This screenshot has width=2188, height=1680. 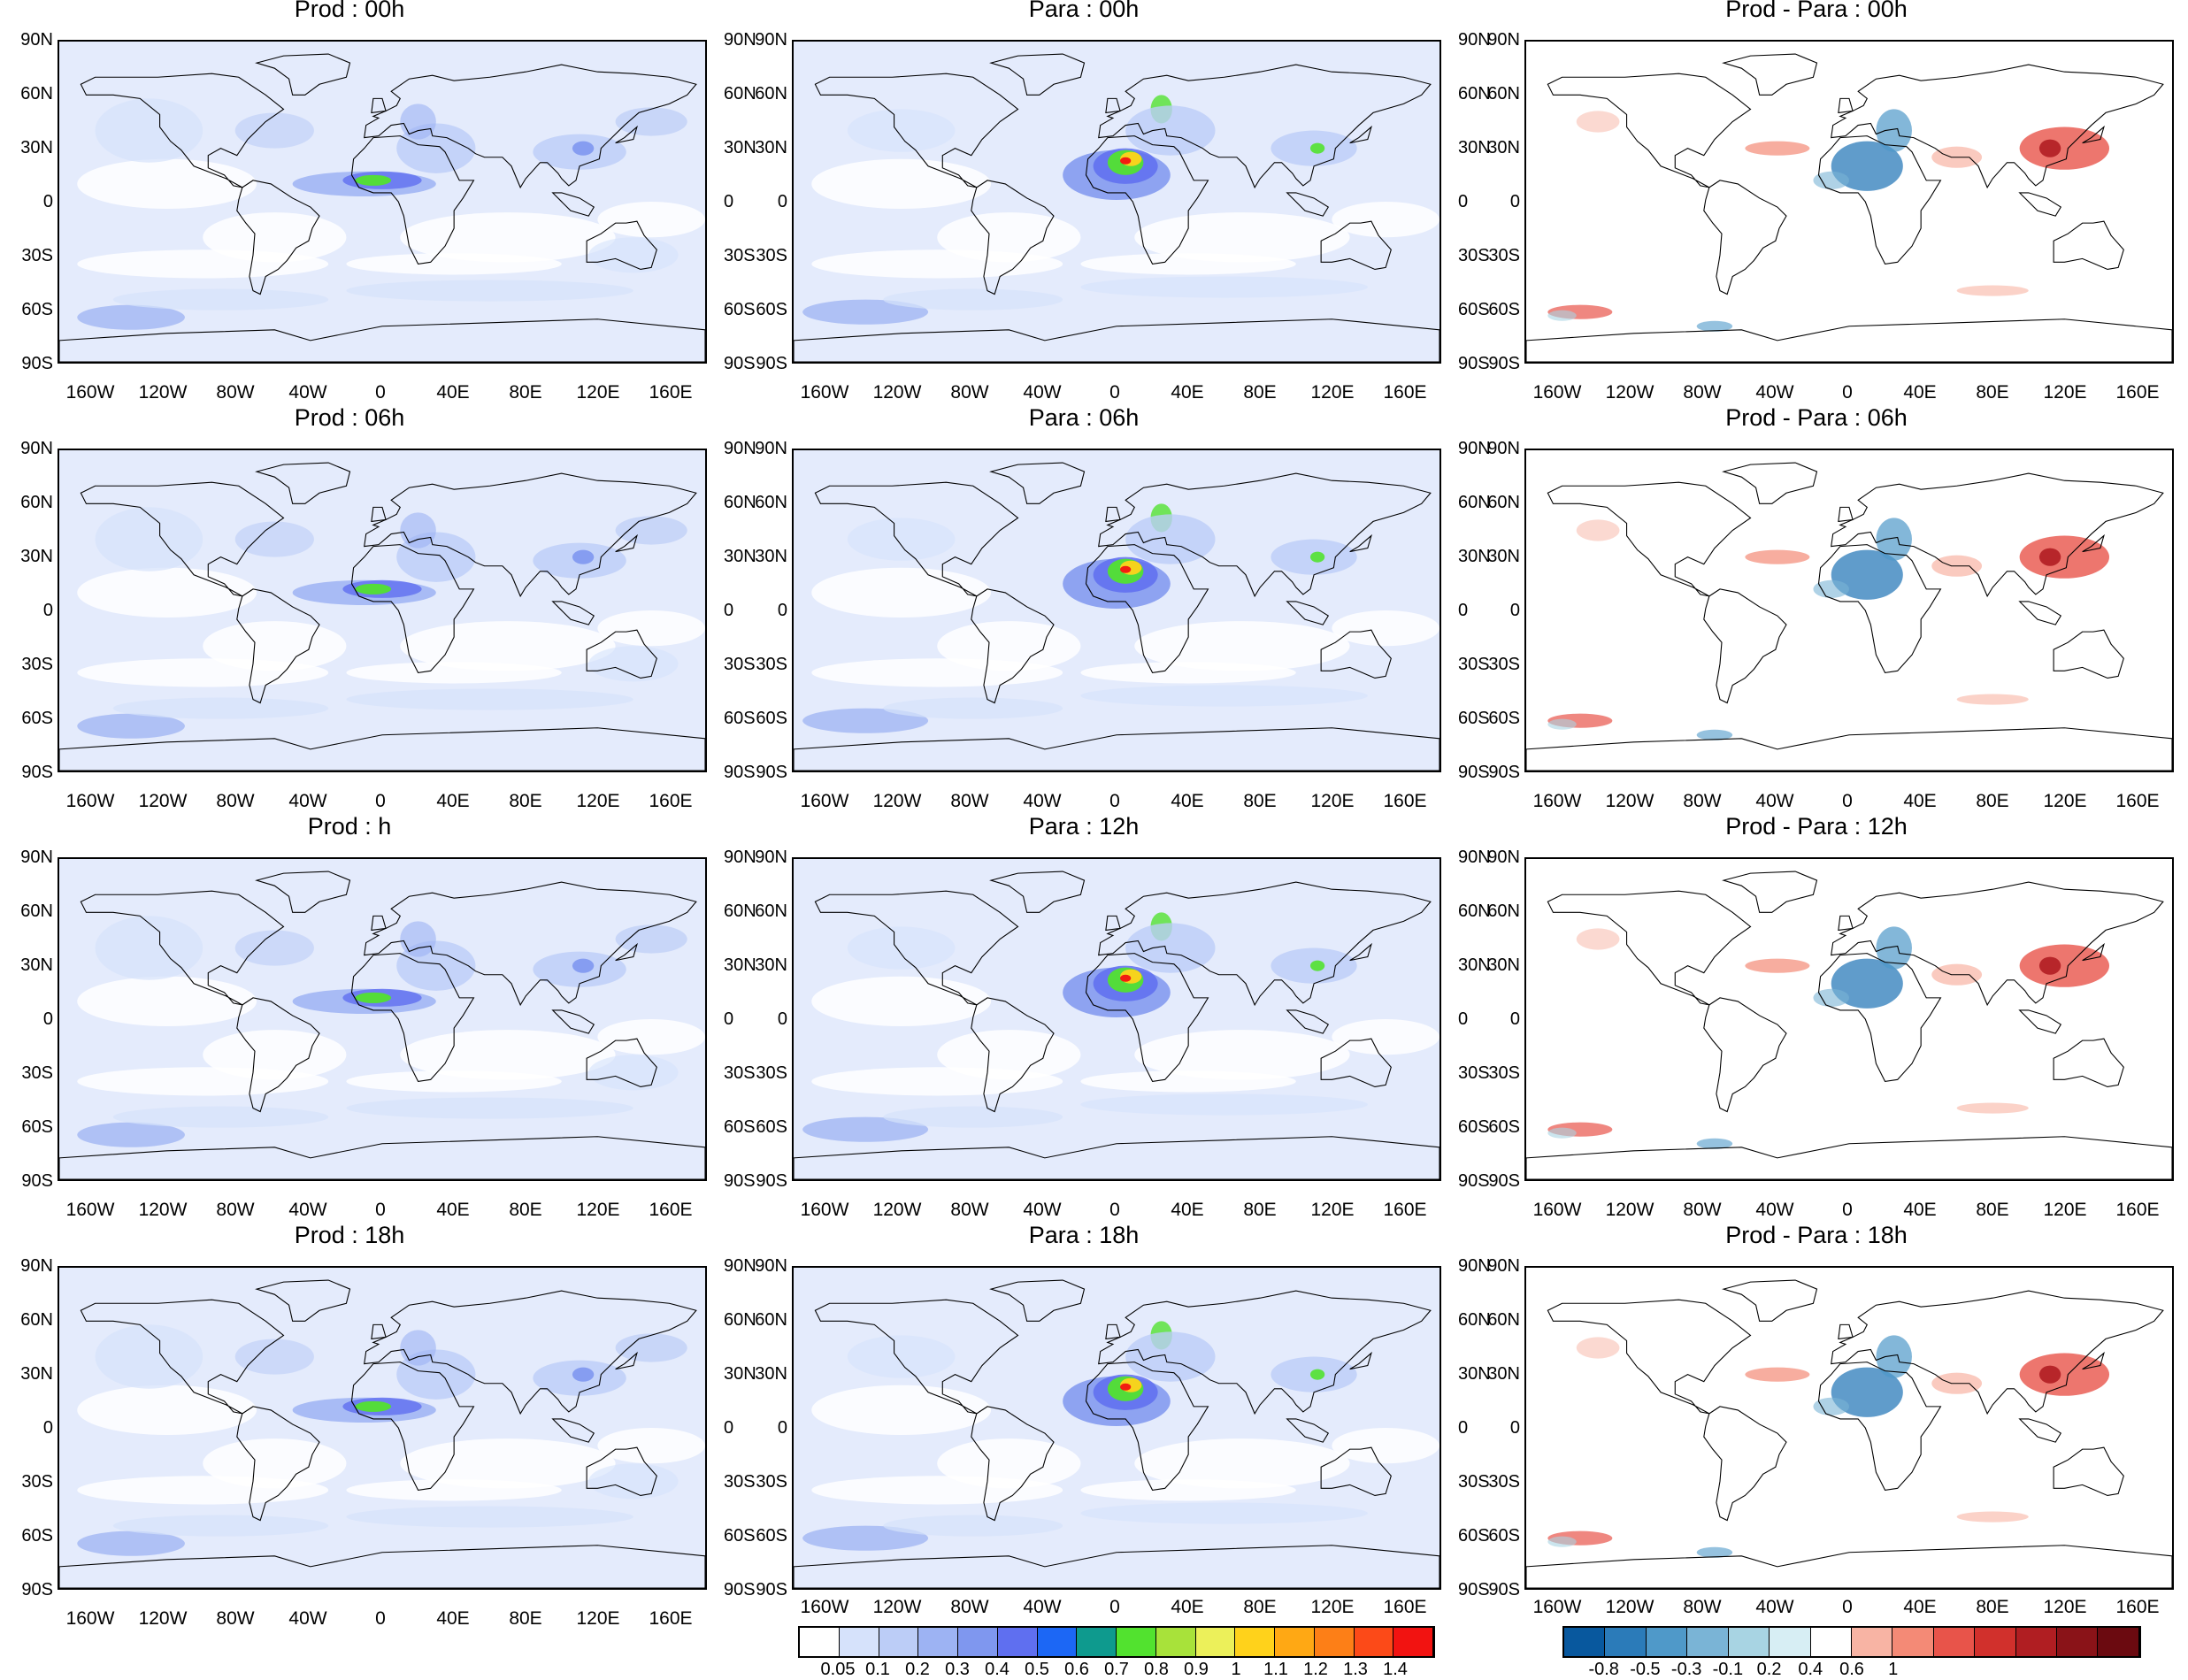 What do you see at coordinates (525, 801) in the screenshot?
I see `lon-tick-label: 80E` at bounding box center [525, 801].